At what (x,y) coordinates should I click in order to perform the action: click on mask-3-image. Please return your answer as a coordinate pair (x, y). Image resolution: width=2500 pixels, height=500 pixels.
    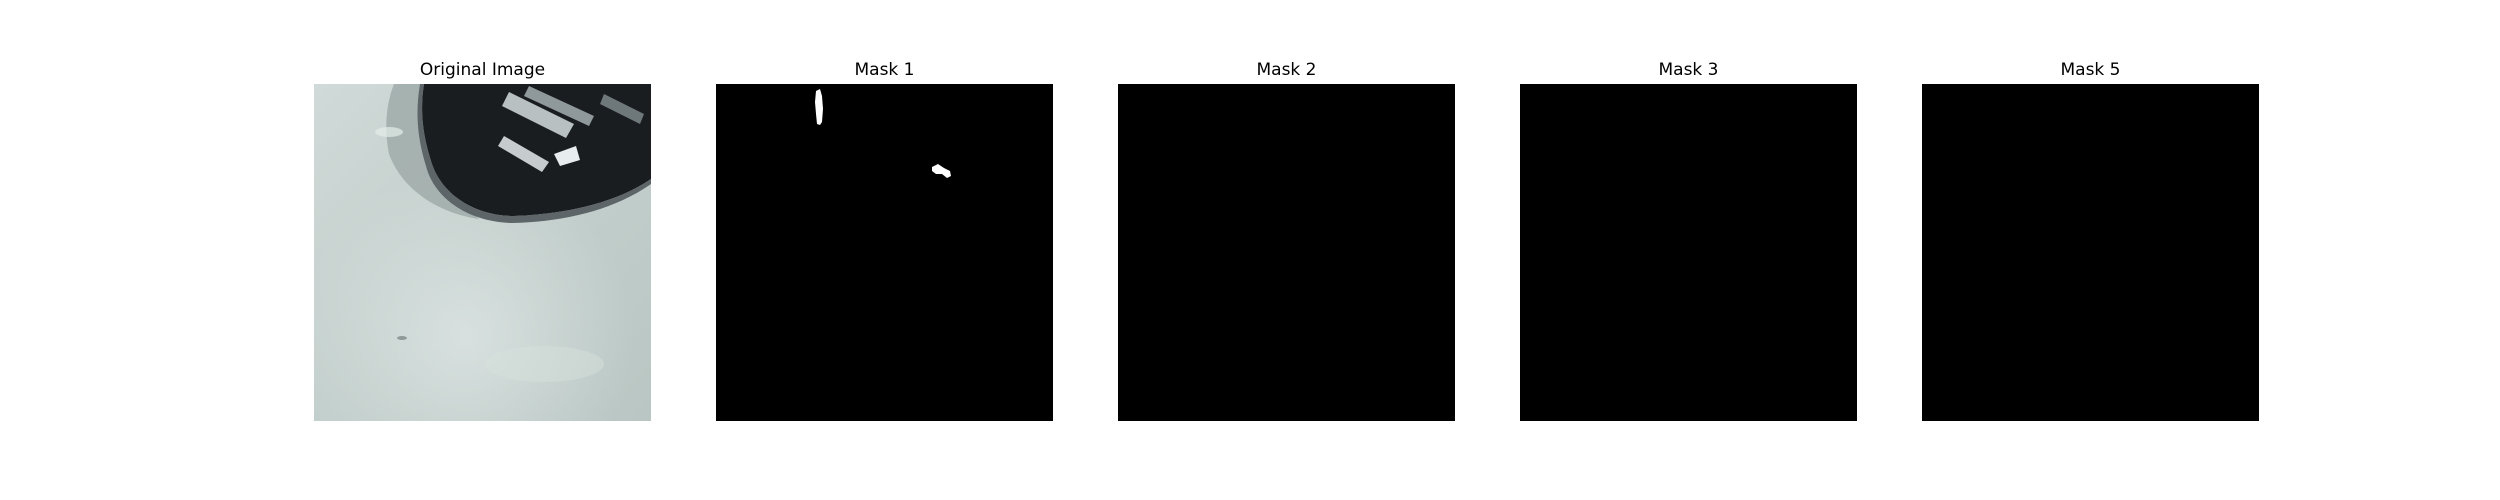
    Looking at the image, I should click on (1688, 252).